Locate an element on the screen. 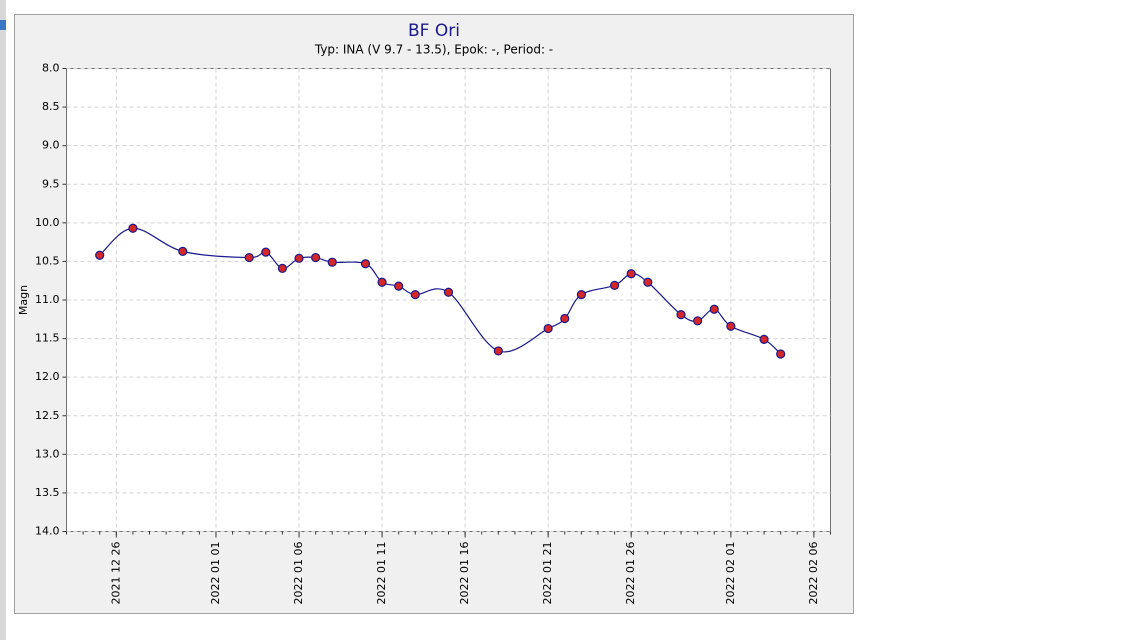  y-tick-label: 12.0 is located at coordinates (47, 376).